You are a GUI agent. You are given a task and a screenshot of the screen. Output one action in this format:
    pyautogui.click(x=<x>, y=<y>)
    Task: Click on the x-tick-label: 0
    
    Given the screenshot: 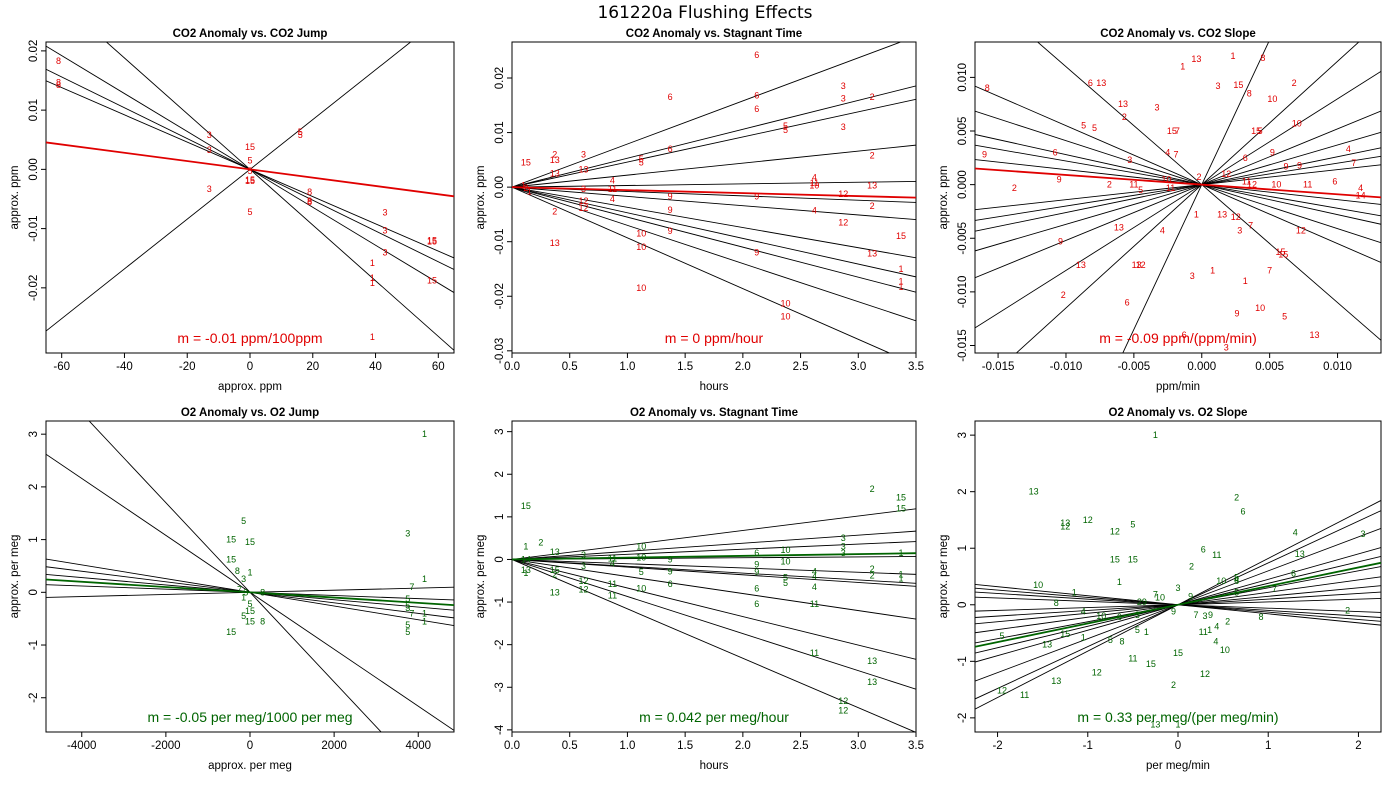 What is the action you would take?
    pyautogui.click(x=1178, y=746)
    